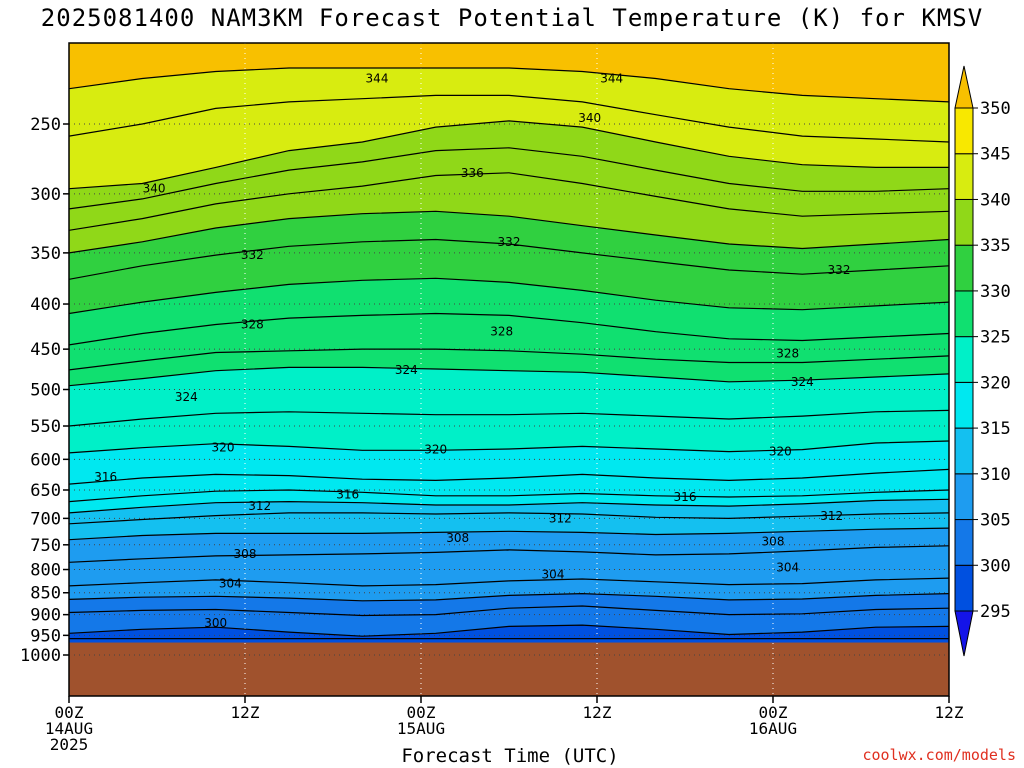 Image resolution: width=1024 pixels, height=768 pixels. I want to click on y-tick-label: 600, so click(45, 460).